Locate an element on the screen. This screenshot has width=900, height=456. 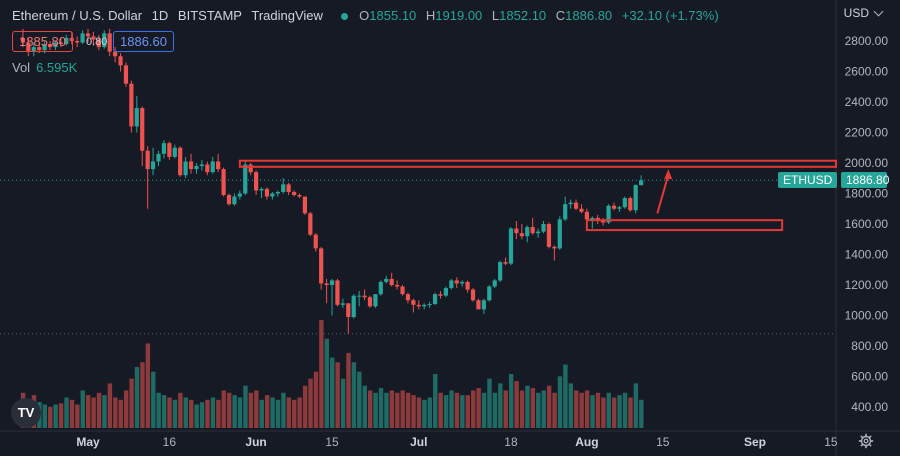
currency-selector: USD is located at coordinates (863, 13).